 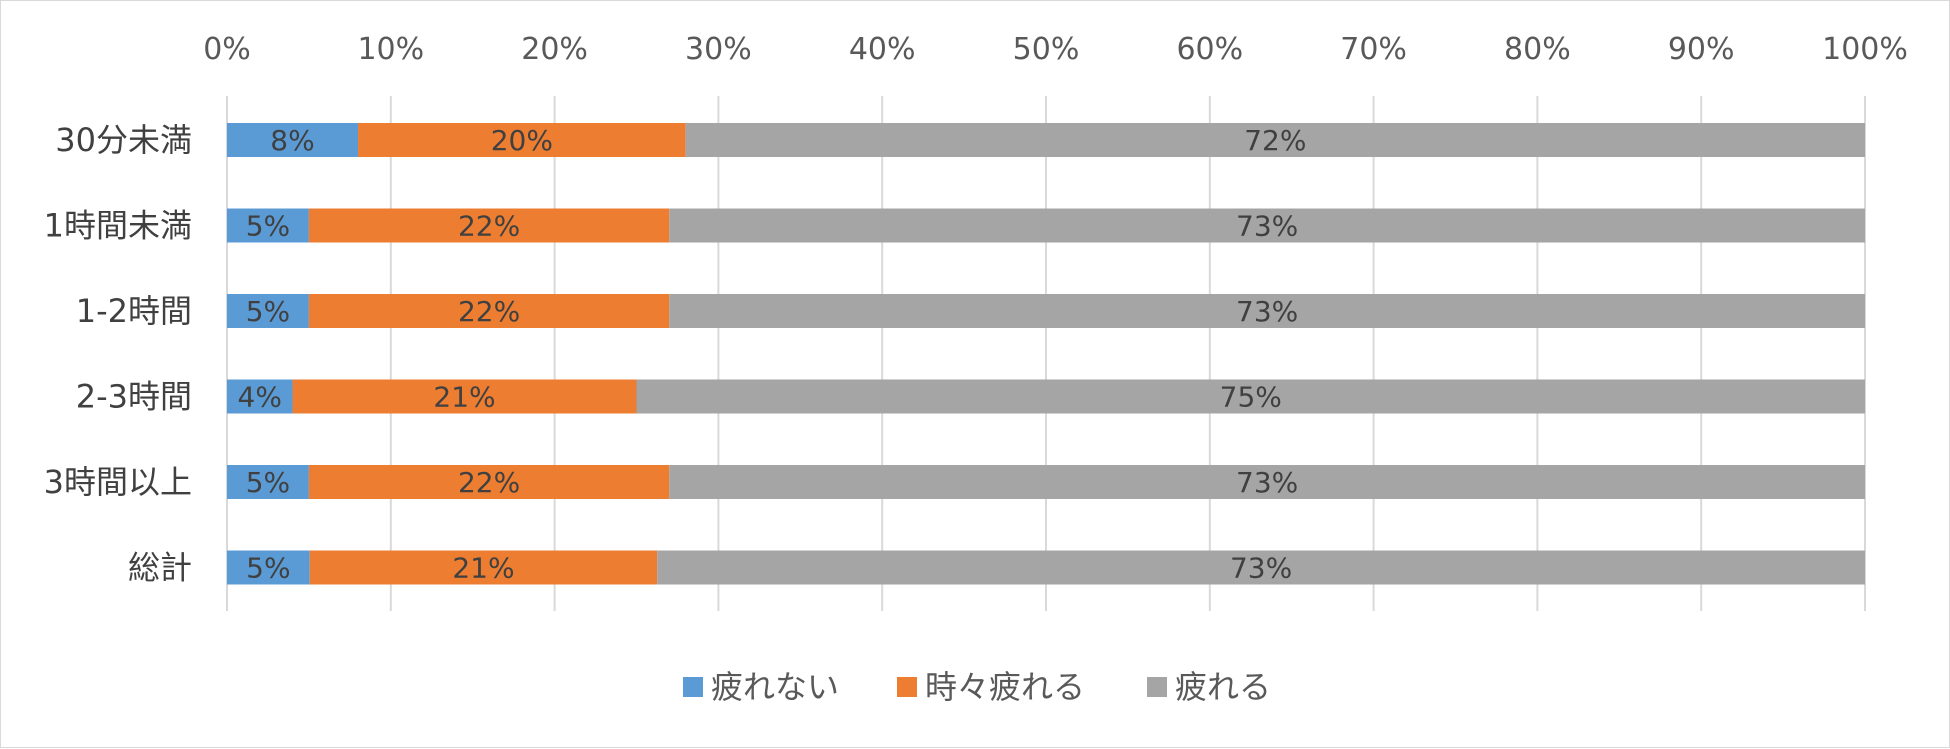 What do you see at coordinates (882, 49) in the screenshot?
I see `x-tick-label: 40%` at bounding box center [882, 49].